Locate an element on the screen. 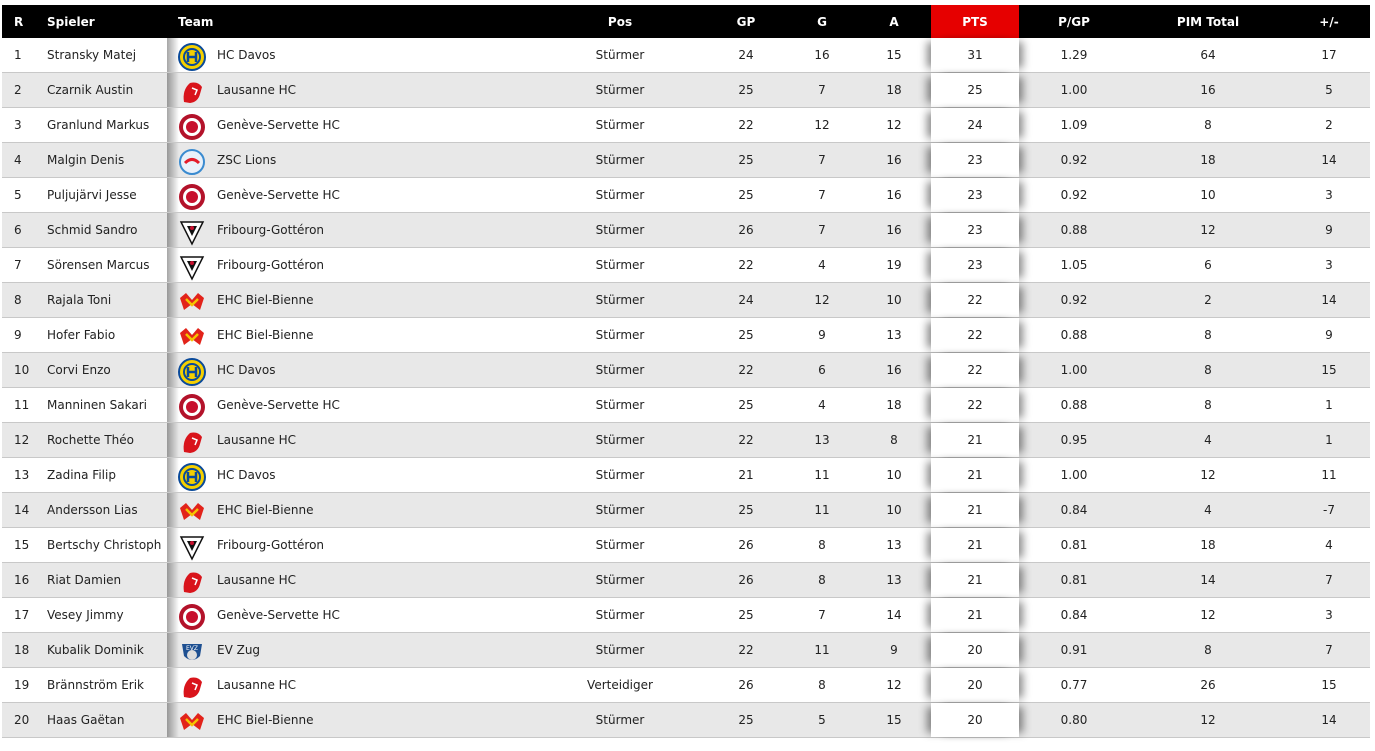 The image size is (1375, 751). player-name: Brännström Erik is located at coordinates (96, 685).